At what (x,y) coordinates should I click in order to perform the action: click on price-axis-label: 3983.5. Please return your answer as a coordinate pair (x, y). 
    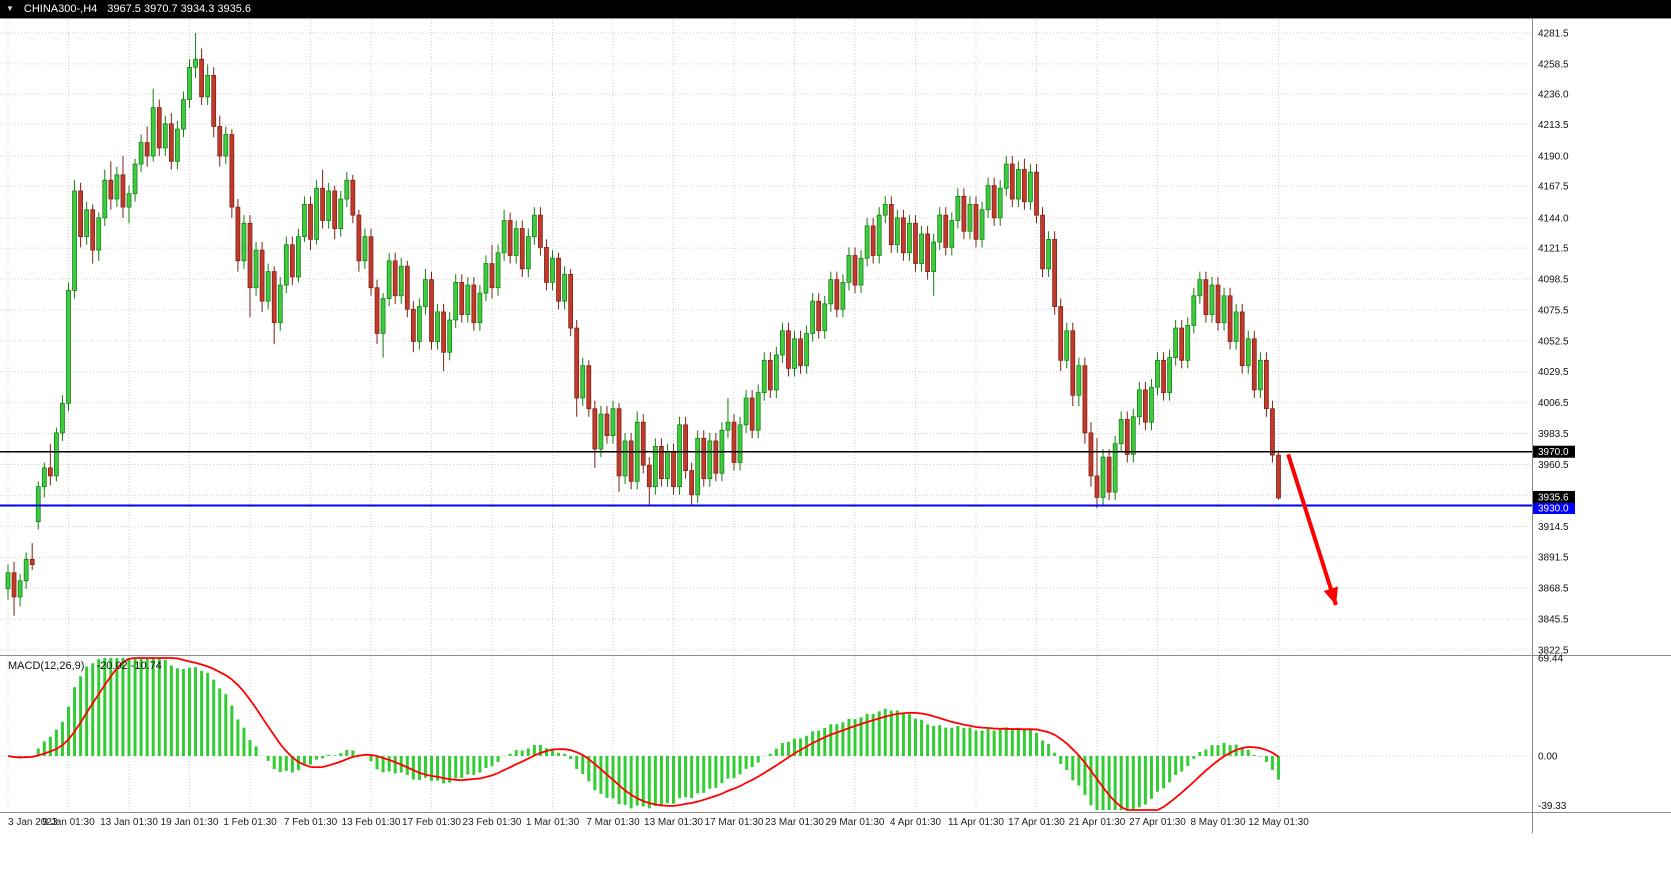
    Looking at the image, I should click on (1553, 434).